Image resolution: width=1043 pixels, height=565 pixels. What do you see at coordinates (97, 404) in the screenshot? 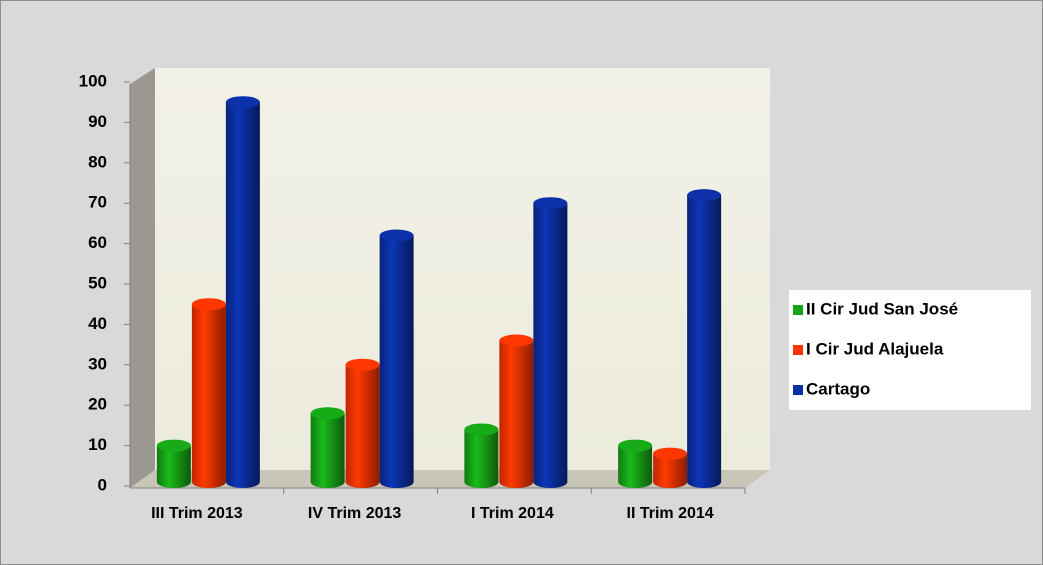
I see `y-tick-label: 20` at bounding box center [97, 404].